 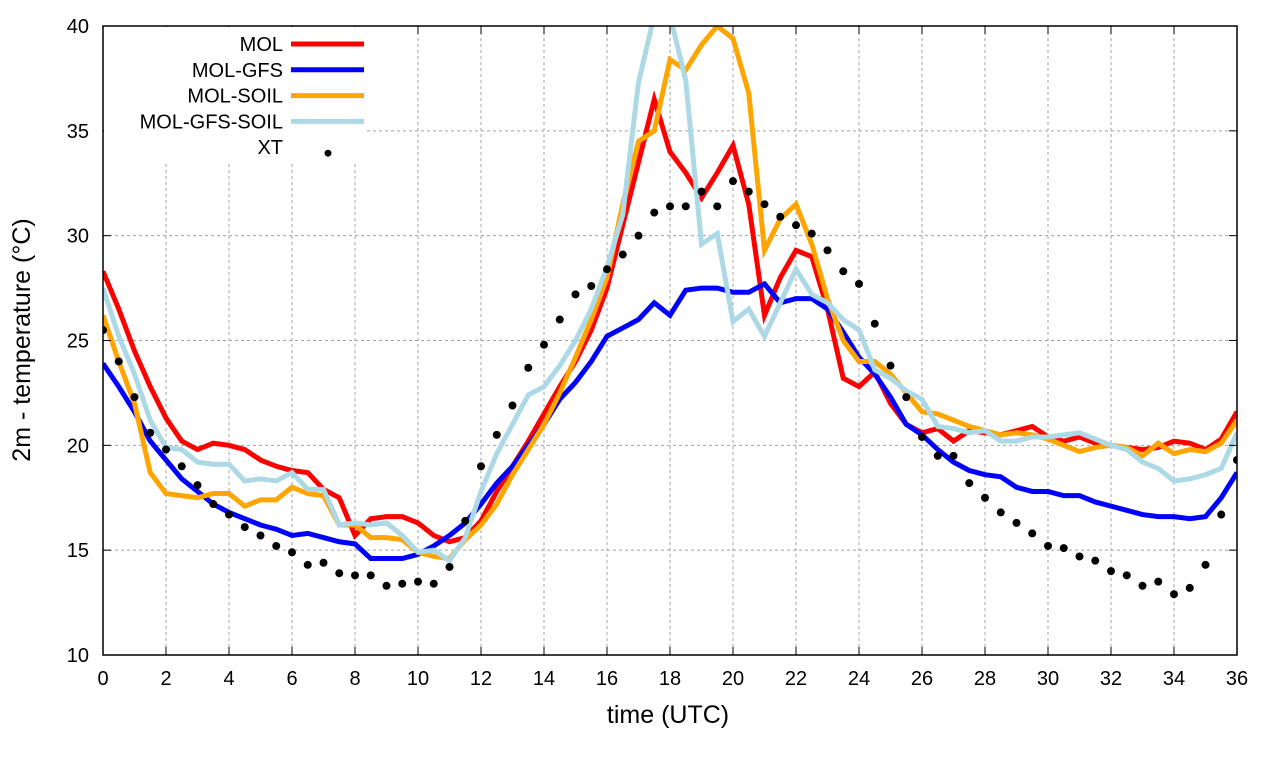 What do you see at coordinates (102, 679) in the screenshot?
I see `x-tick-label: 0` at bounding box center [102, 679].